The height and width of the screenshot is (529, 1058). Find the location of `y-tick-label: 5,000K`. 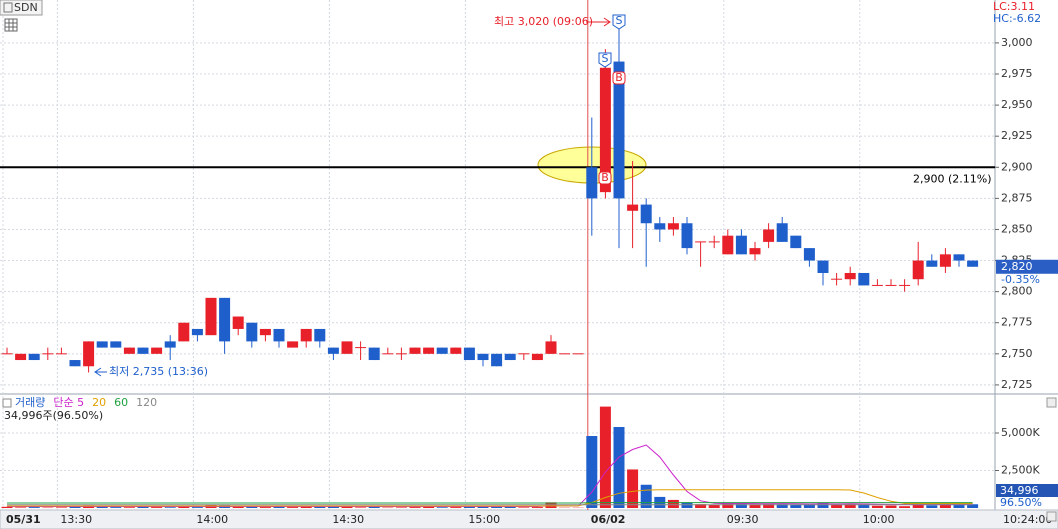

y-tick-label: 5,000K is located at coordinates (1020, 432).